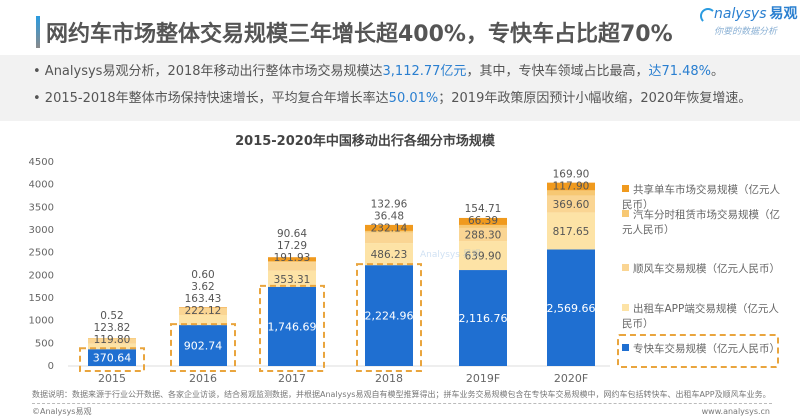 This screenshot has height=420, width=800. I want to click on copyright: ©Analysys易观, so click(62, 411).